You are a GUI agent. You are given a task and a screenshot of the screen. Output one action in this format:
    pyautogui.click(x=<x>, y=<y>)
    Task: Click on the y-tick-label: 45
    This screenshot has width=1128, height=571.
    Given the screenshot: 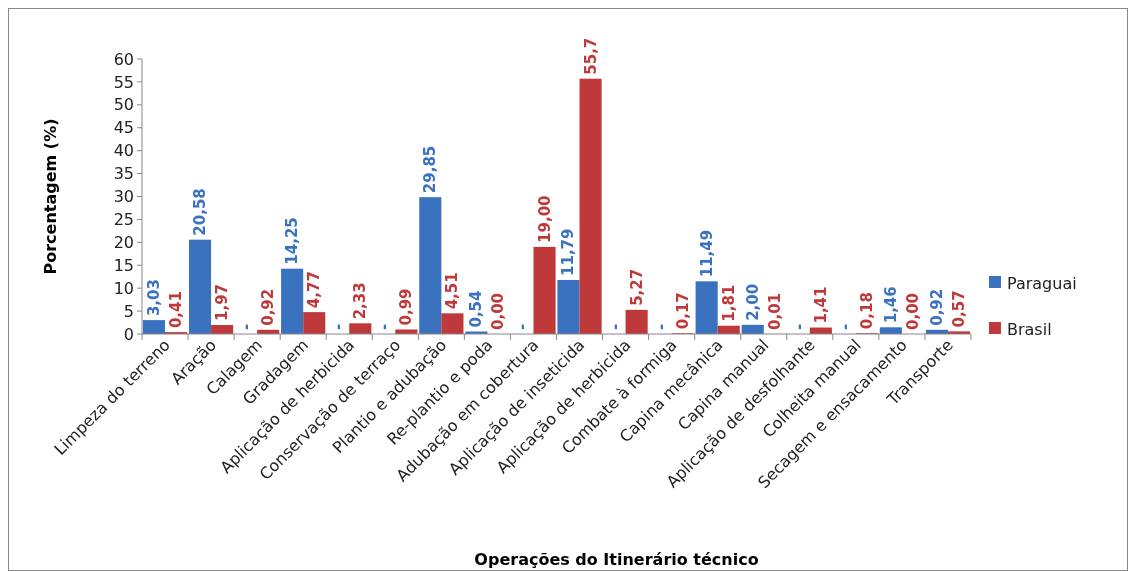 What is the action you would take?
    pyautogui.click(x=123, y=128)
    